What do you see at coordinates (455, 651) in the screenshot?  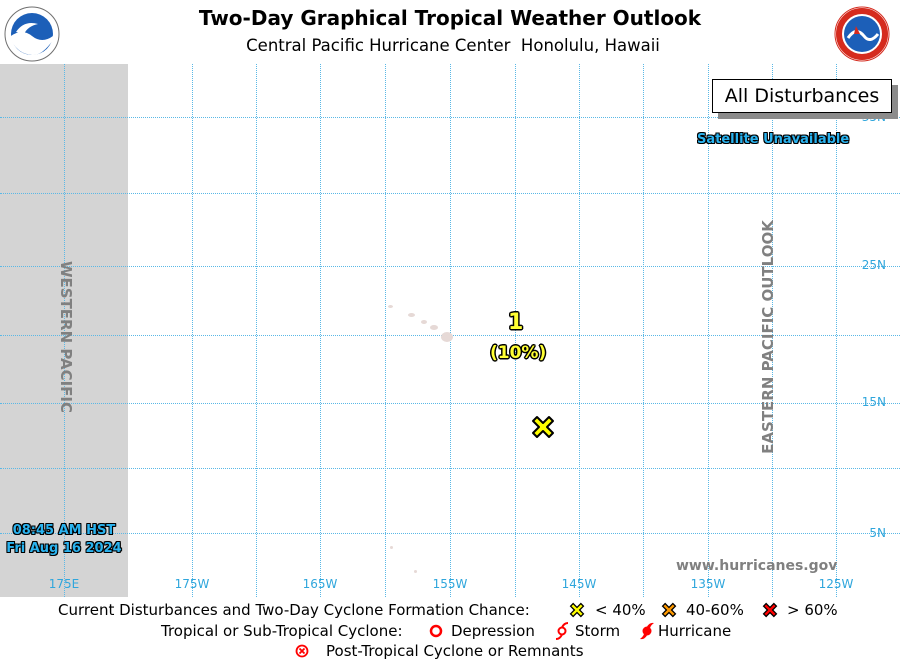 I see `legend-post-tropical: Post-Tropical Cyclone or Remnants` at bounding box center [455, 651].